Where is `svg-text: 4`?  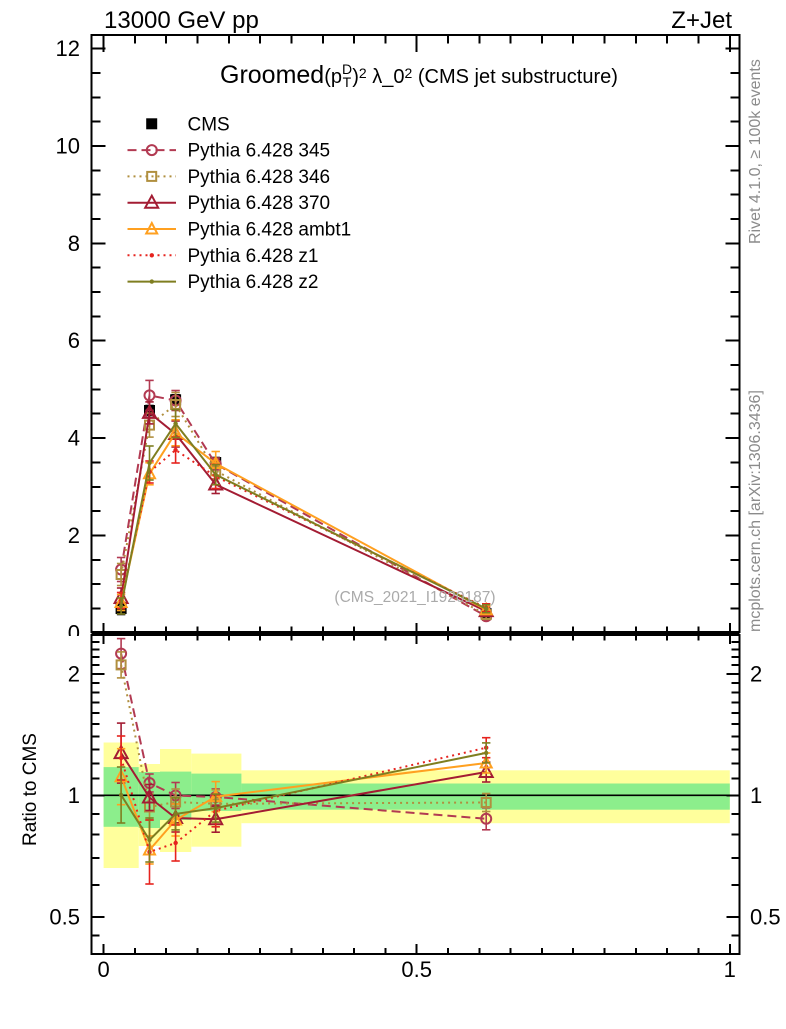 svg-text: 4 is located at coordinates (74, 438).